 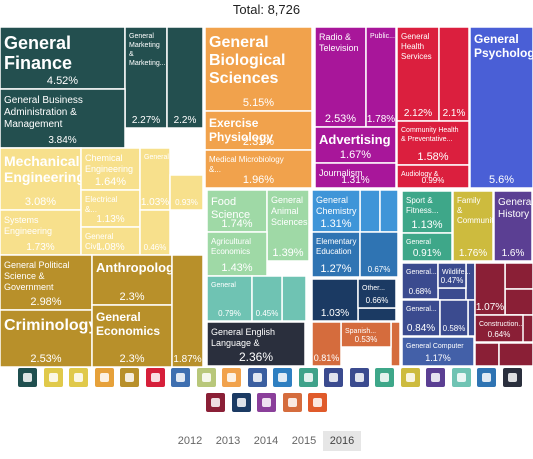 I want to click on cell-label-ex-phys: Exercise Physiology, so click(x=241, y=130).